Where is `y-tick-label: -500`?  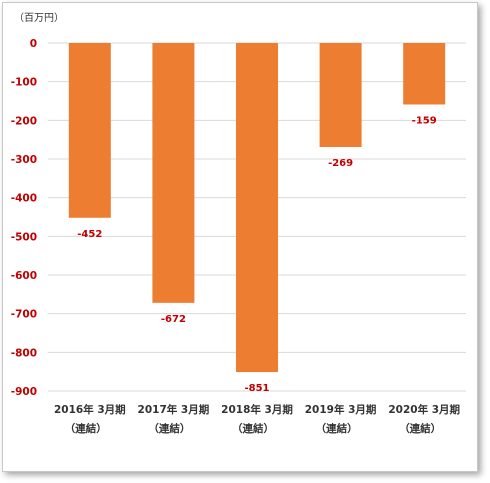 y-tick-label: -500 is located at coordinates (24, 237).